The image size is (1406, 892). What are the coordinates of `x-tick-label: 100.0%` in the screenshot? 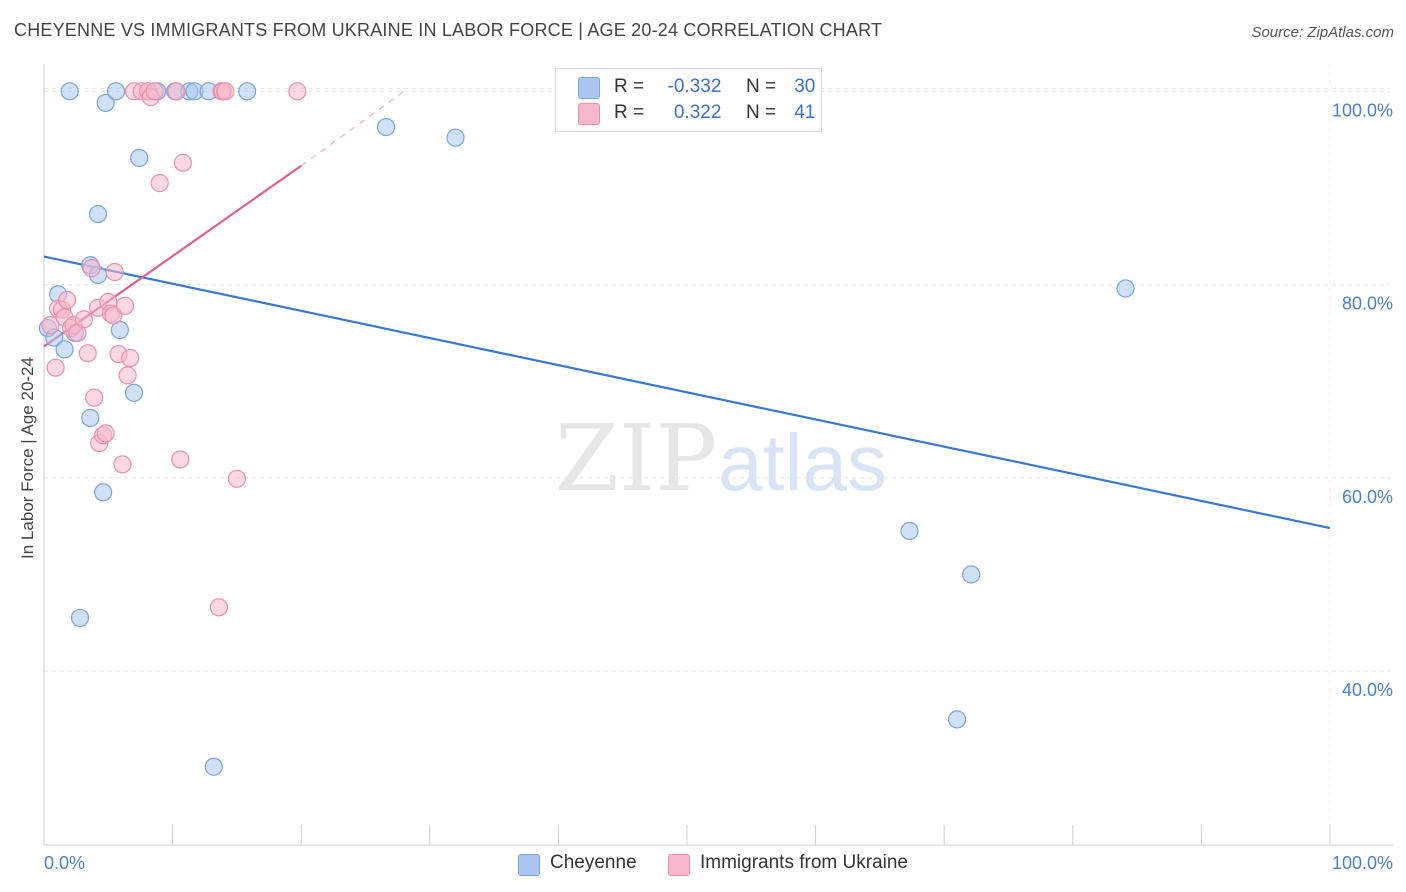 It's located at (1362, 863).